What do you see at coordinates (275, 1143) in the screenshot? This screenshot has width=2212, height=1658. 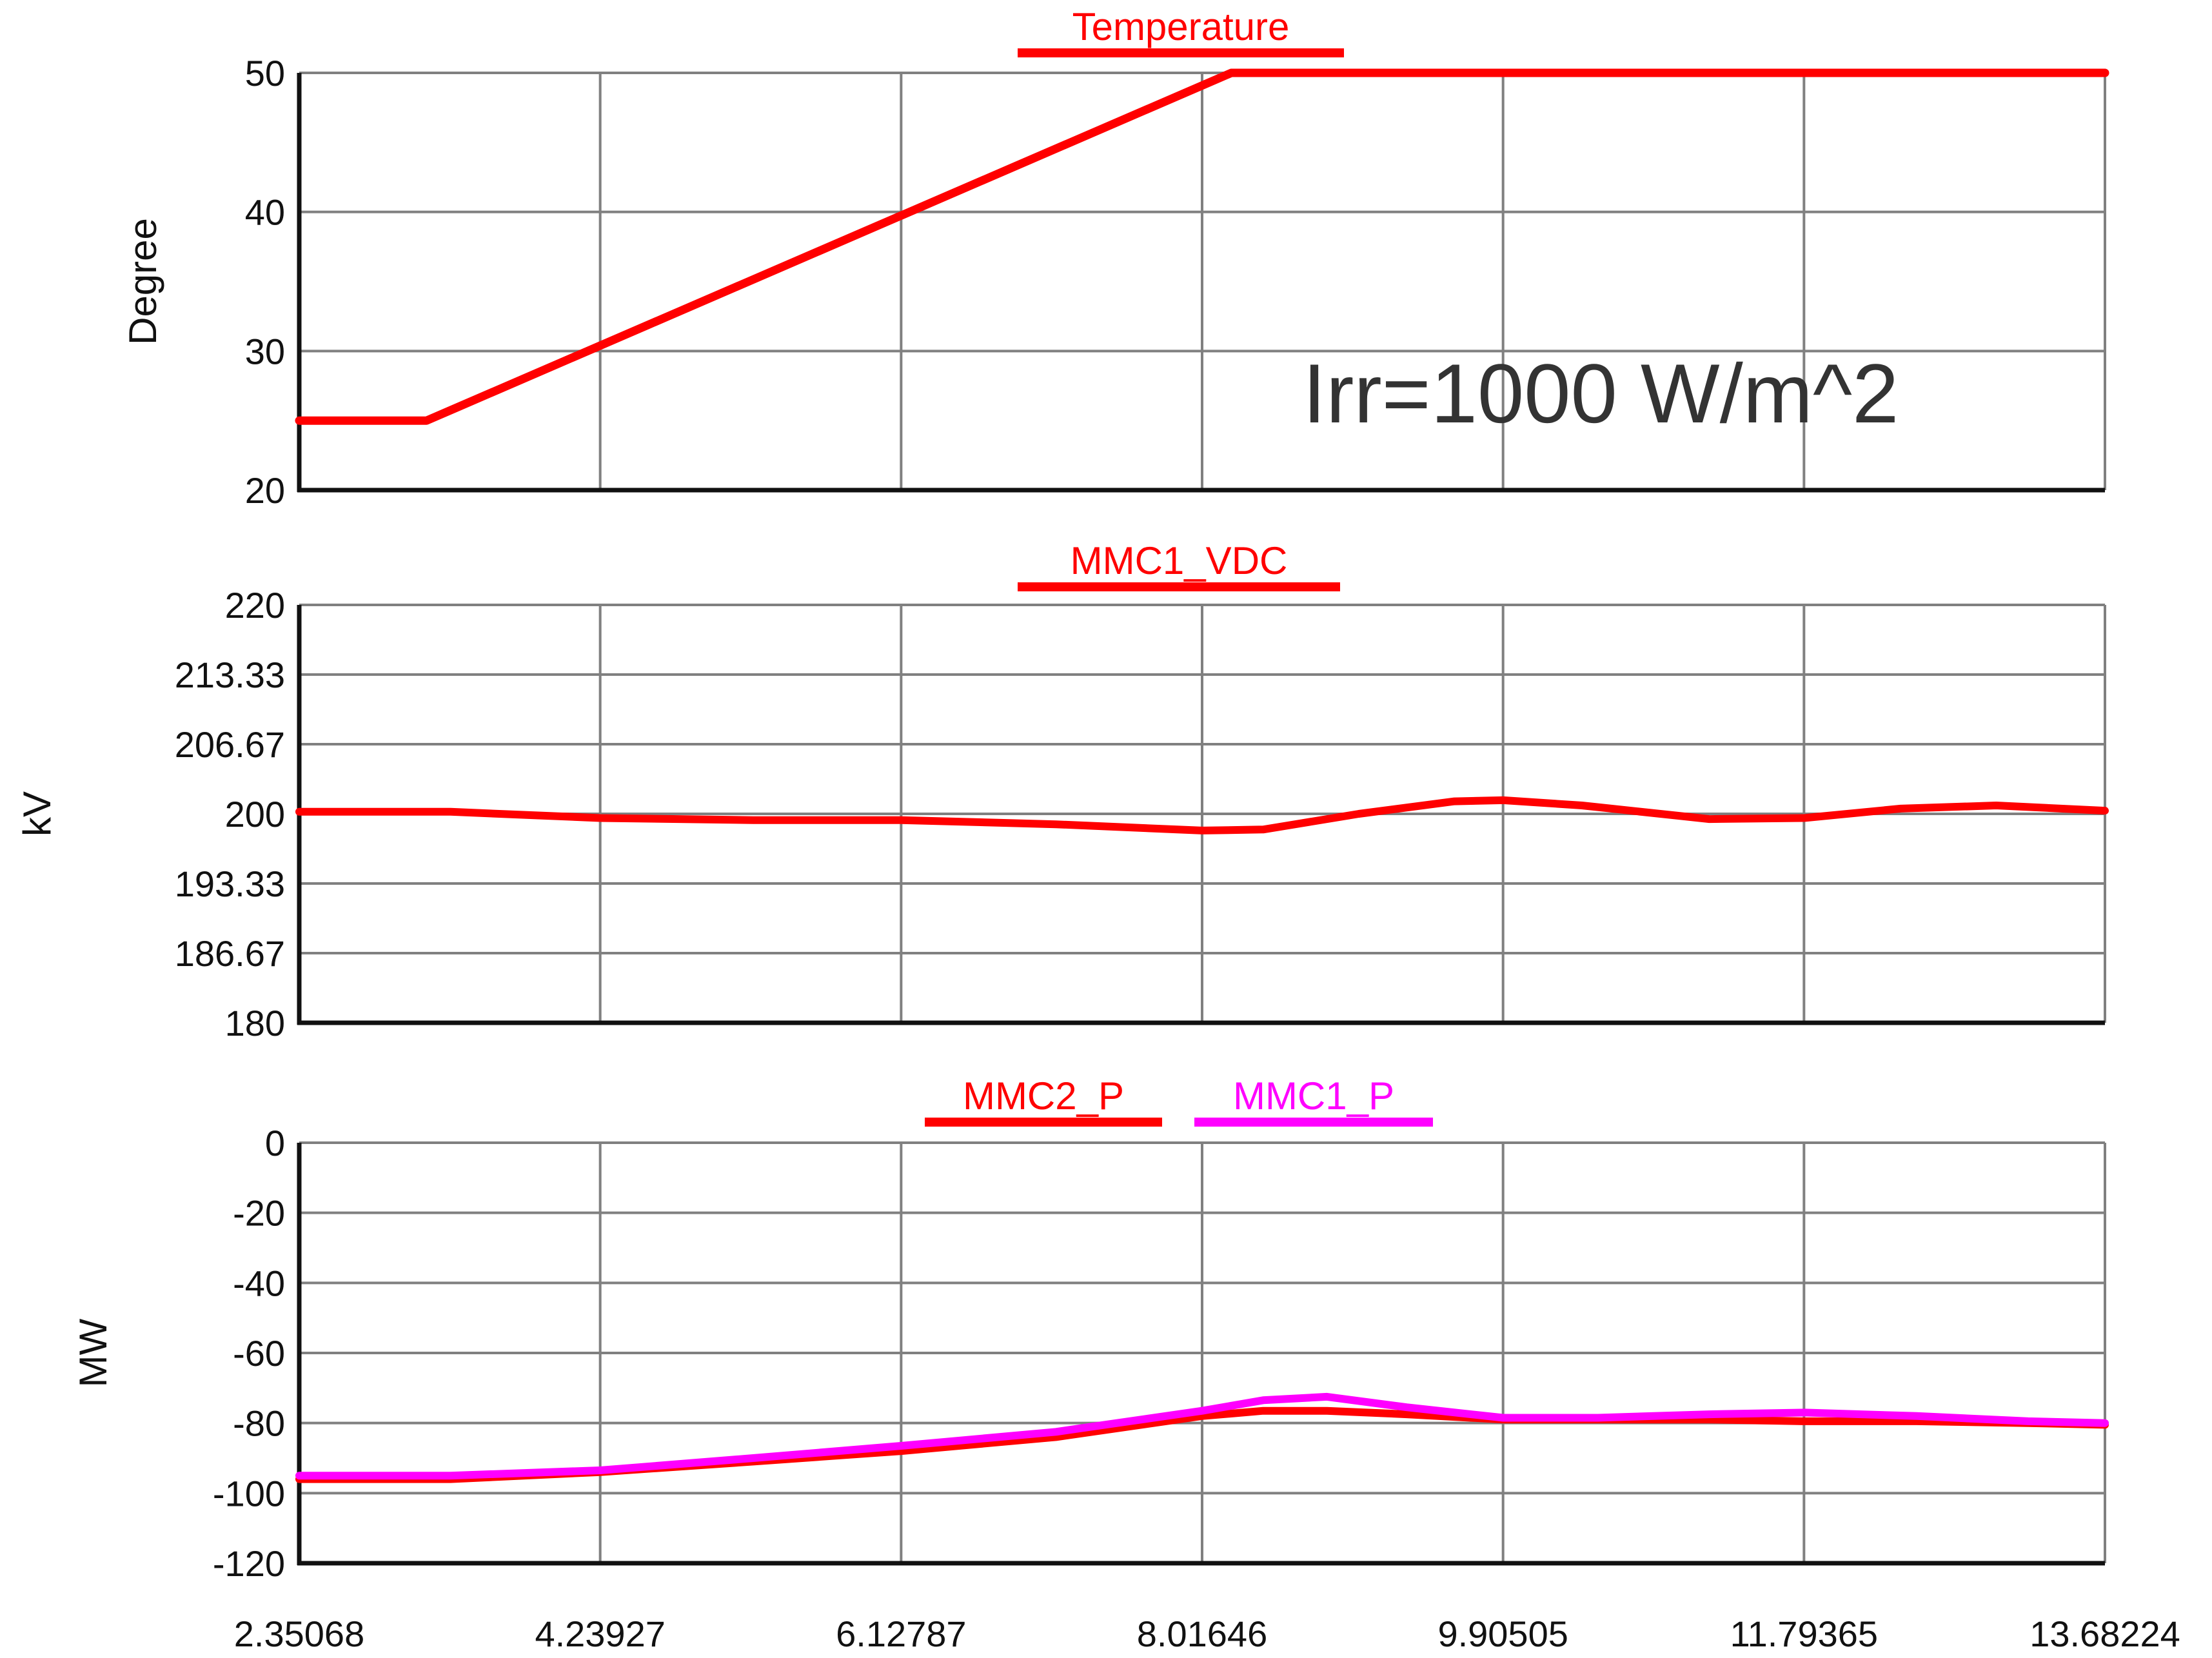 I see `y-tick-label: 0` at bounding box center [275, 1143].